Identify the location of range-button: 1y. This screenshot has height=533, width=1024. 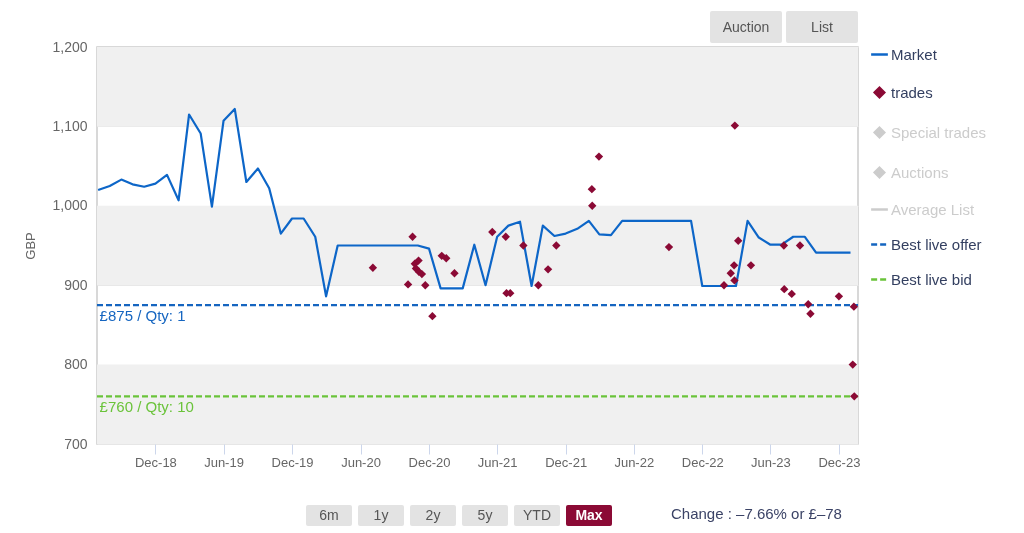
(381, 515).